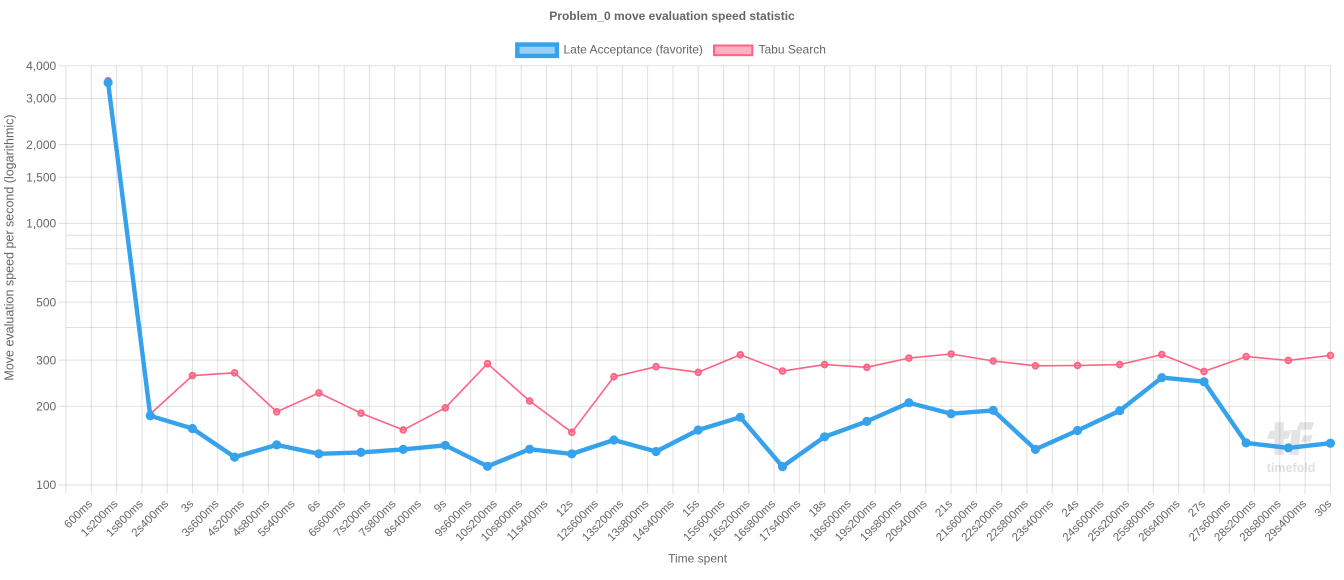  I want to click on svg-text: 2,000, so click(41, 145).